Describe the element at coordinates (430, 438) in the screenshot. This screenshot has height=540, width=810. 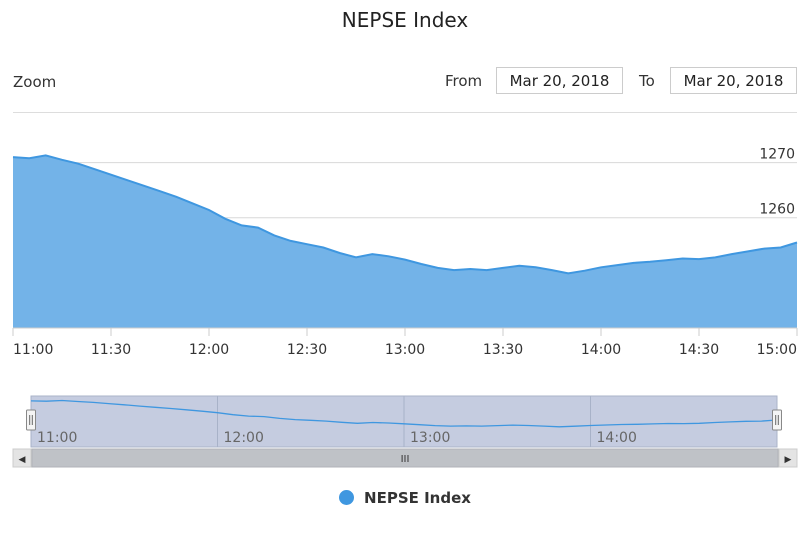
I see `navigator-tick-label: 13:00` at that location.